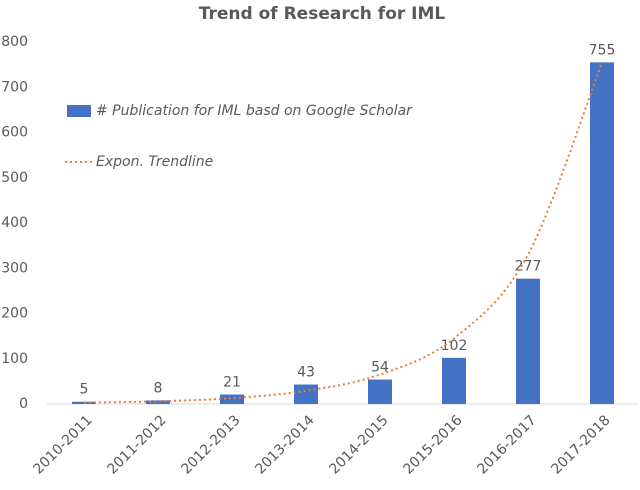  What do you see at coordinates (14, 268) in the screenshot?
I see `y-tick-label: 300` at bounding box center [14, 268].